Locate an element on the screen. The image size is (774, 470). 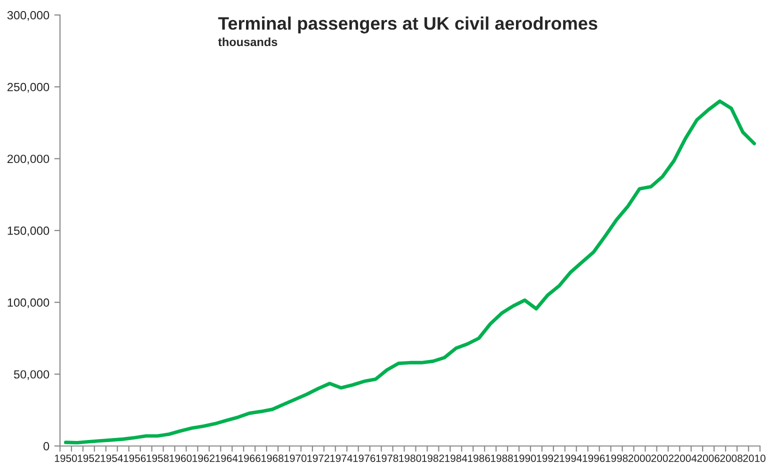
x-tick-label: 1956 is located at coordinates (135, 458).